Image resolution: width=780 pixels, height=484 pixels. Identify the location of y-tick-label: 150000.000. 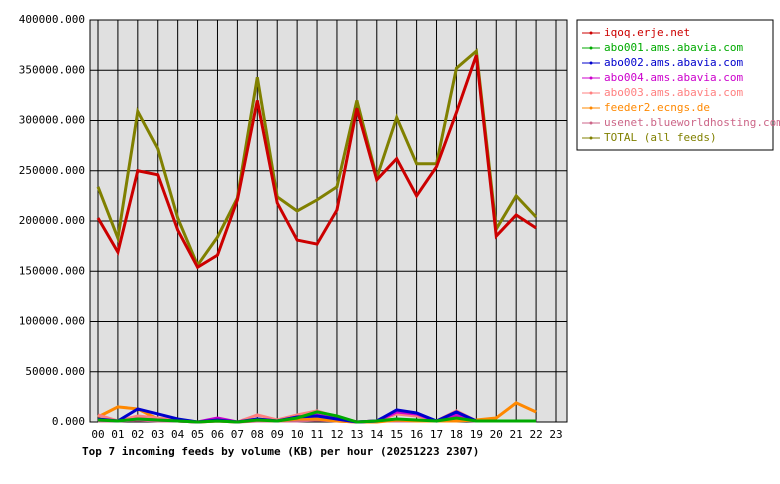
(52, 270).